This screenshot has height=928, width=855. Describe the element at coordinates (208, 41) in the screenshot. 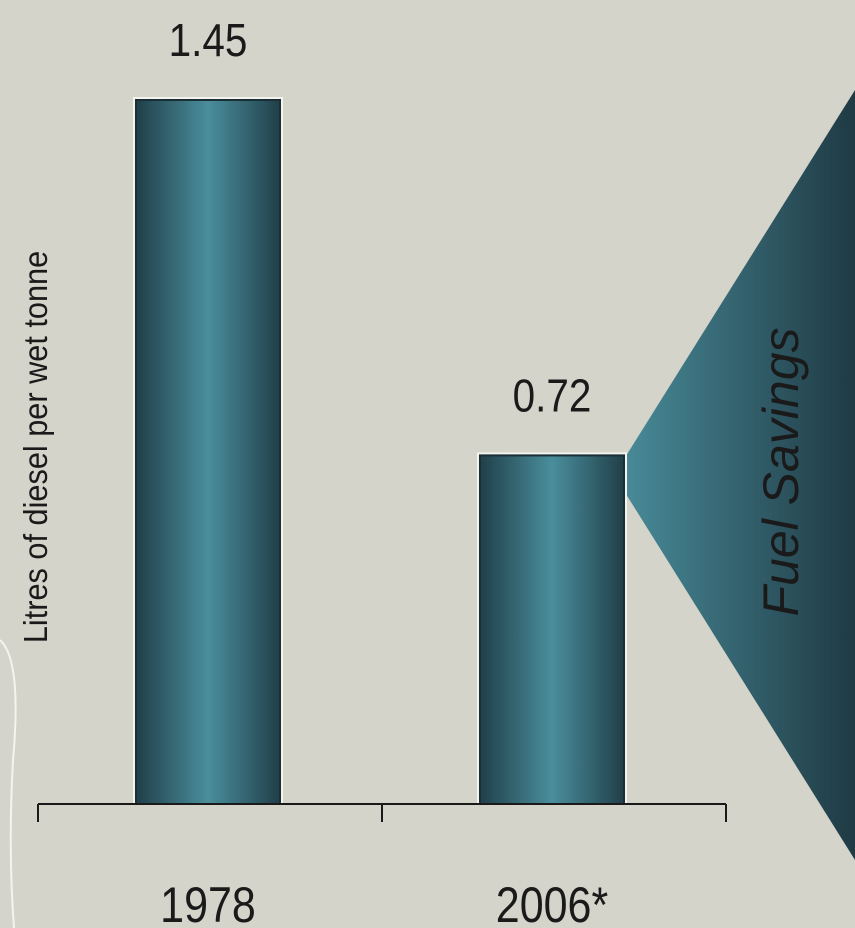

I see `data-label: 1.45` at that location.